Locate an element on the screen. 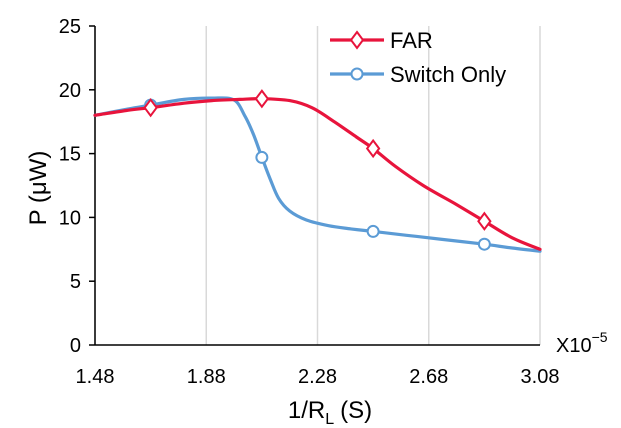 Image resolution: width=621 pixels, height=428 pixels. x-axis-title-unit: (S) is located at coordinates (356, 410).